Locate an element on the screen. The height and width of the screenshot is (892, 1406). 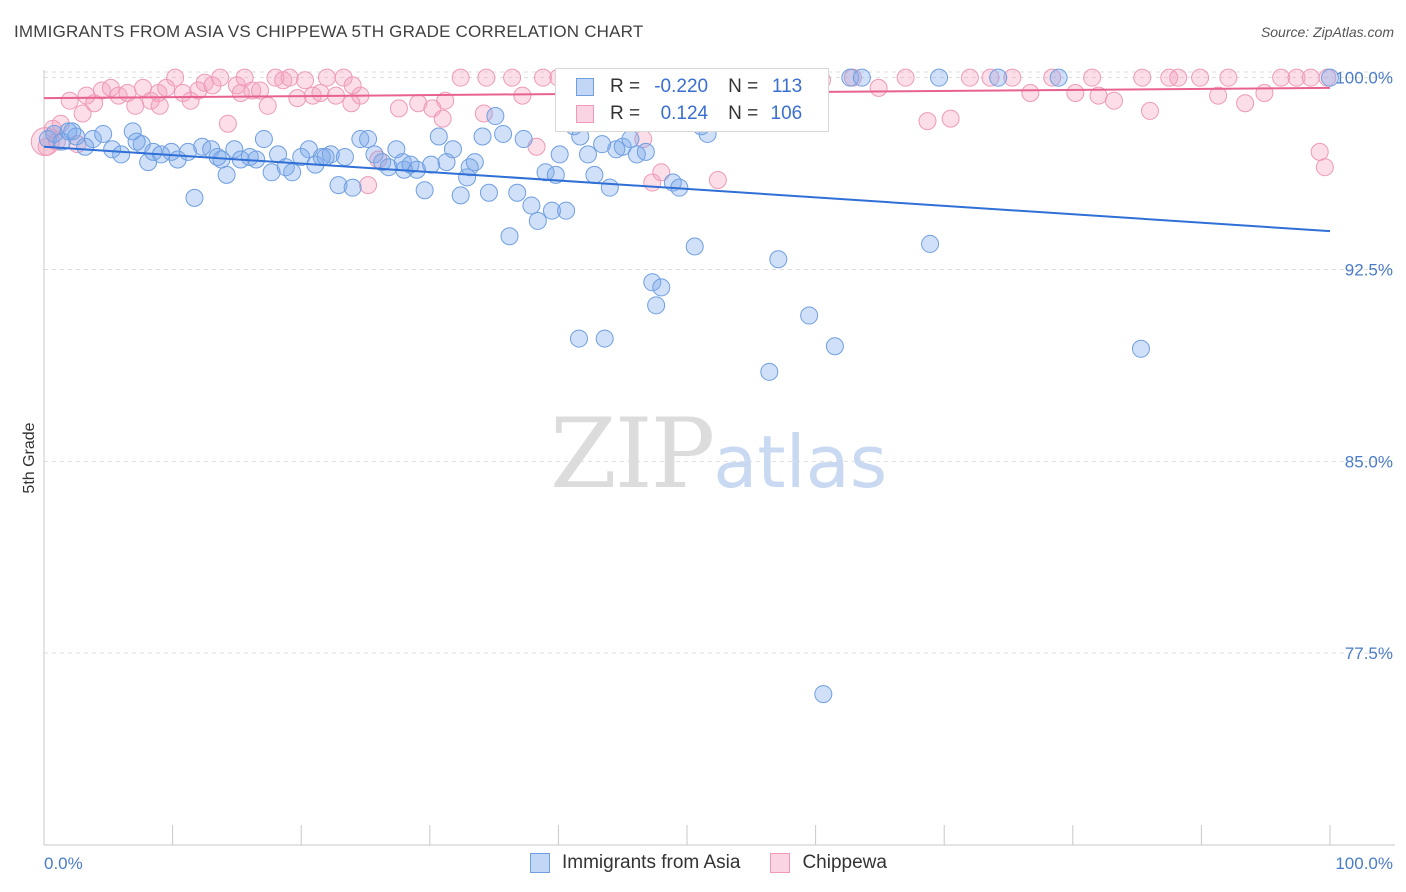
legend-n-value: 106 is located at coordinates (786, 113).